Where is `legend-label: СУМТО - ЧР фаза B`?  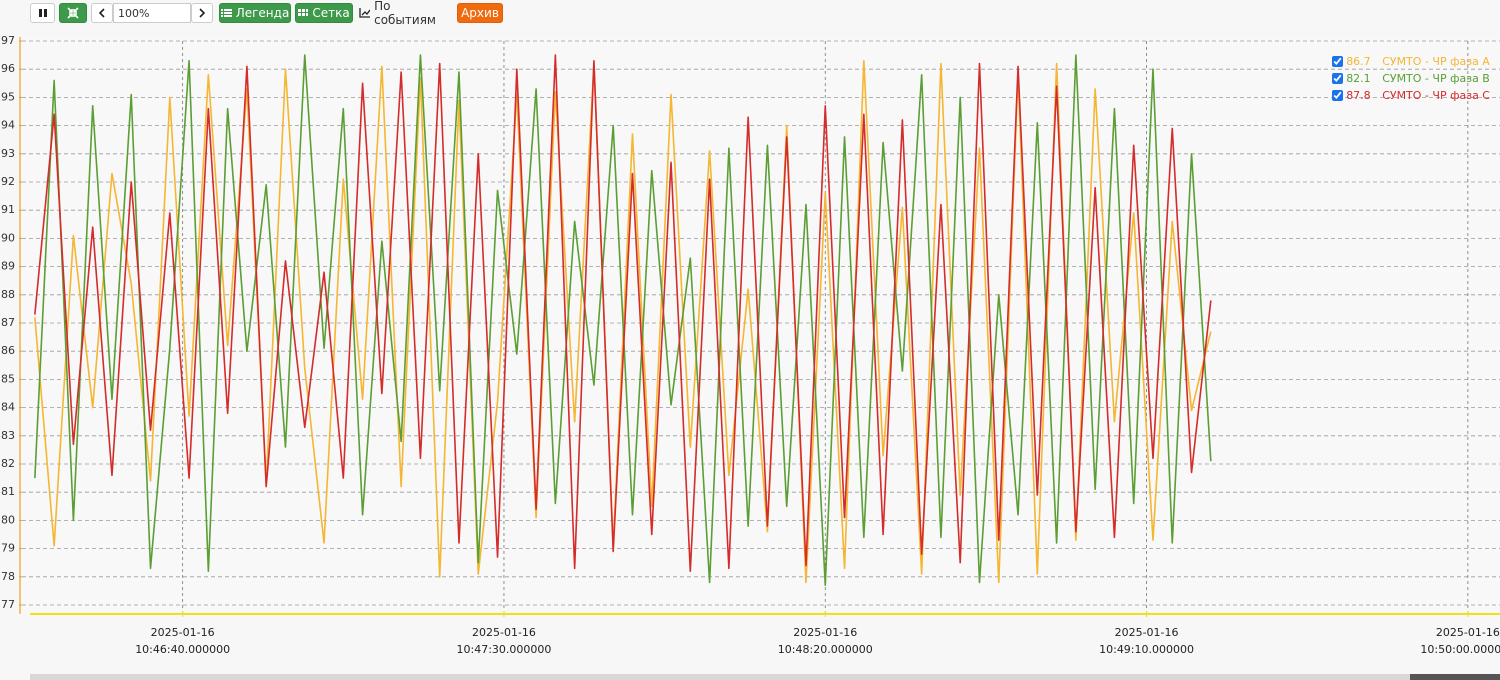 legend-label: СУМТО - ЧР фаза B is located at coordinates (1436, 78).